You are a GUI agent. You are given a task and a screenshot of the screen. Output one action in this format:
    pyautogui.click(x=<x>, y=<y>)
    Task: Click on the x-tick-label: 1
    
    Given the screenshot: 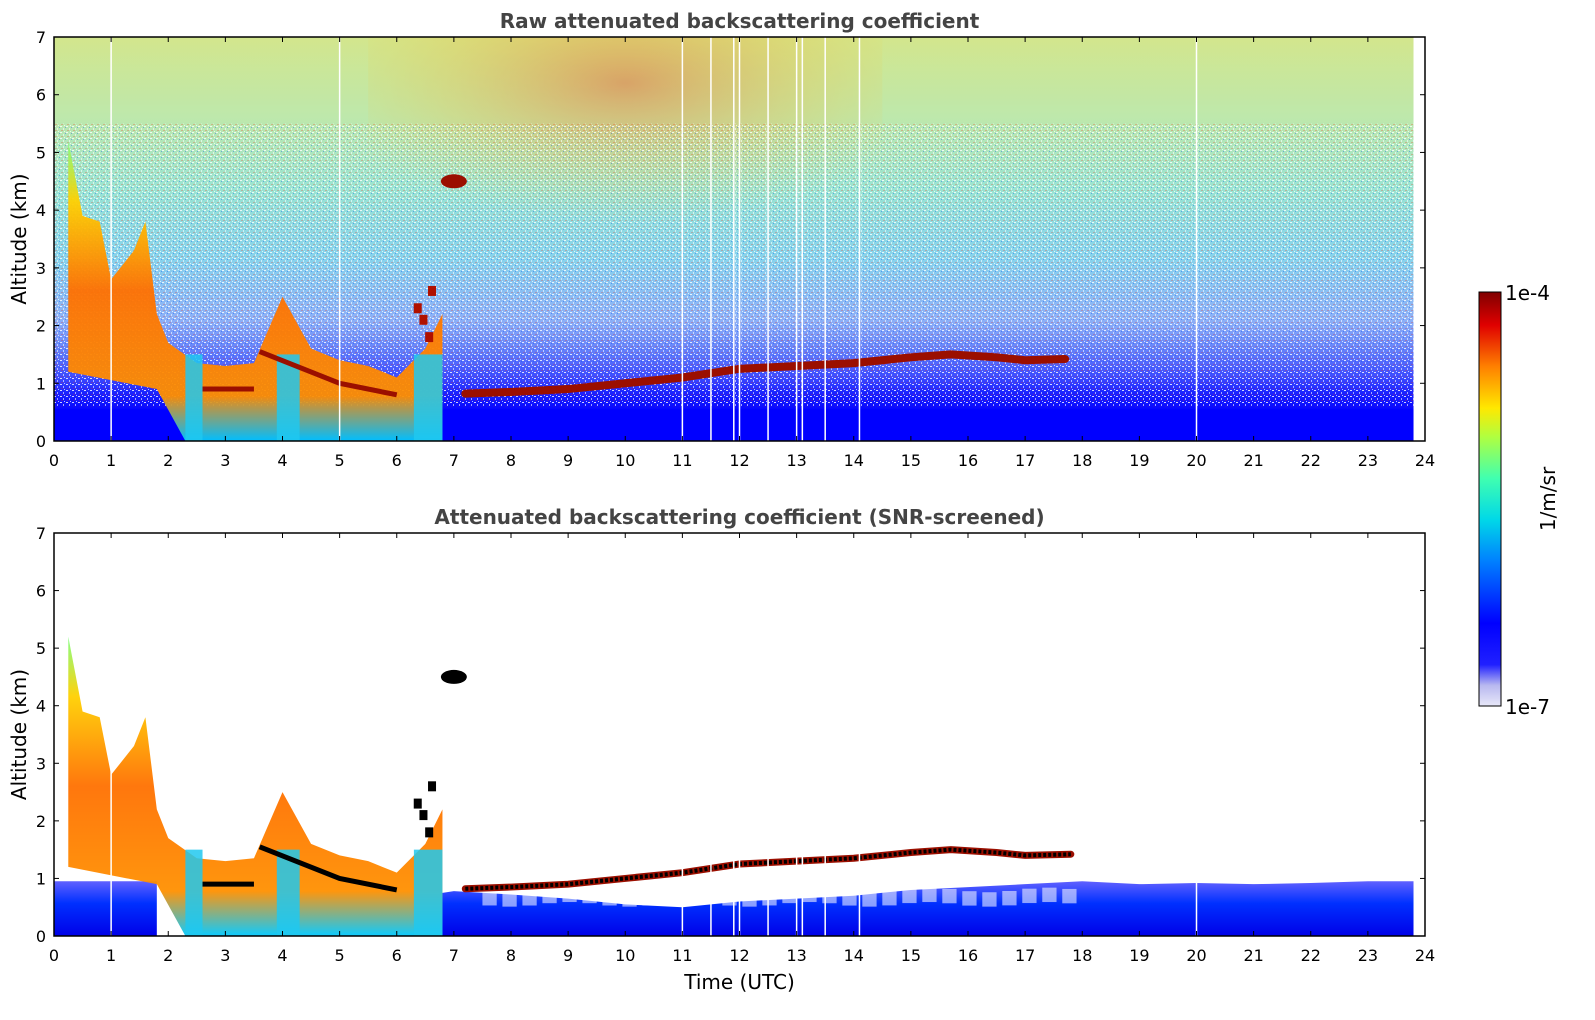 What is the action you would take?
    pyautogui.click(x=111, y=460)
    